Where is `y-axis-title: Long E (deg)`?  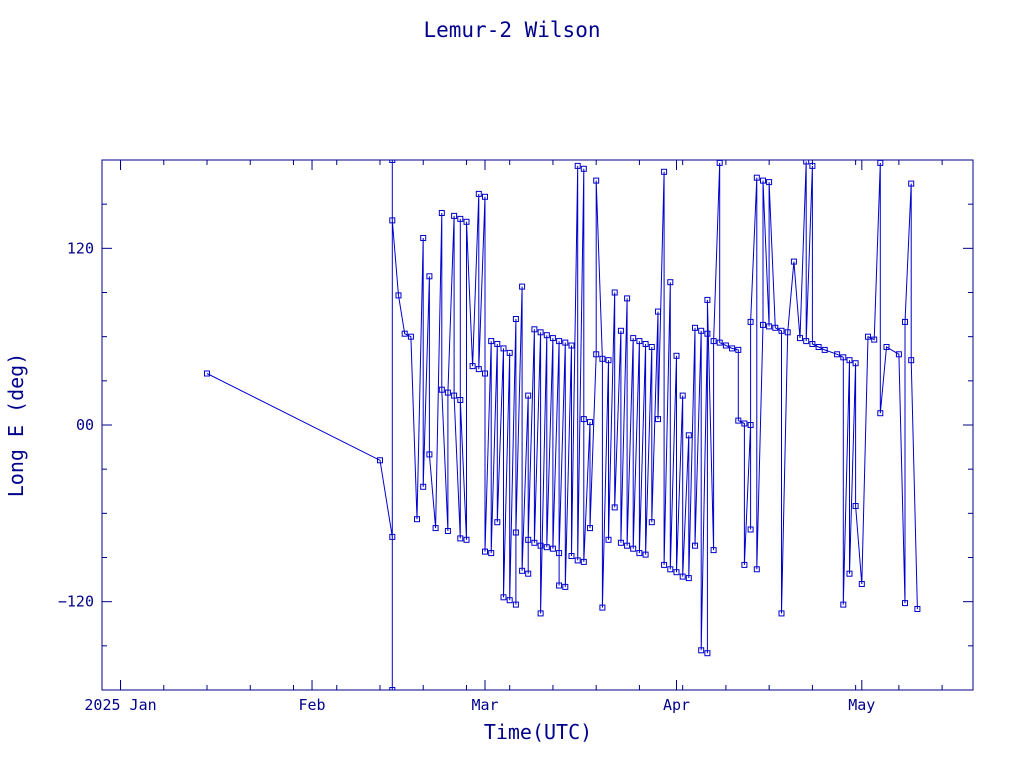 y-axis-title: Long E (deg) is located at coordinates (16, 425).